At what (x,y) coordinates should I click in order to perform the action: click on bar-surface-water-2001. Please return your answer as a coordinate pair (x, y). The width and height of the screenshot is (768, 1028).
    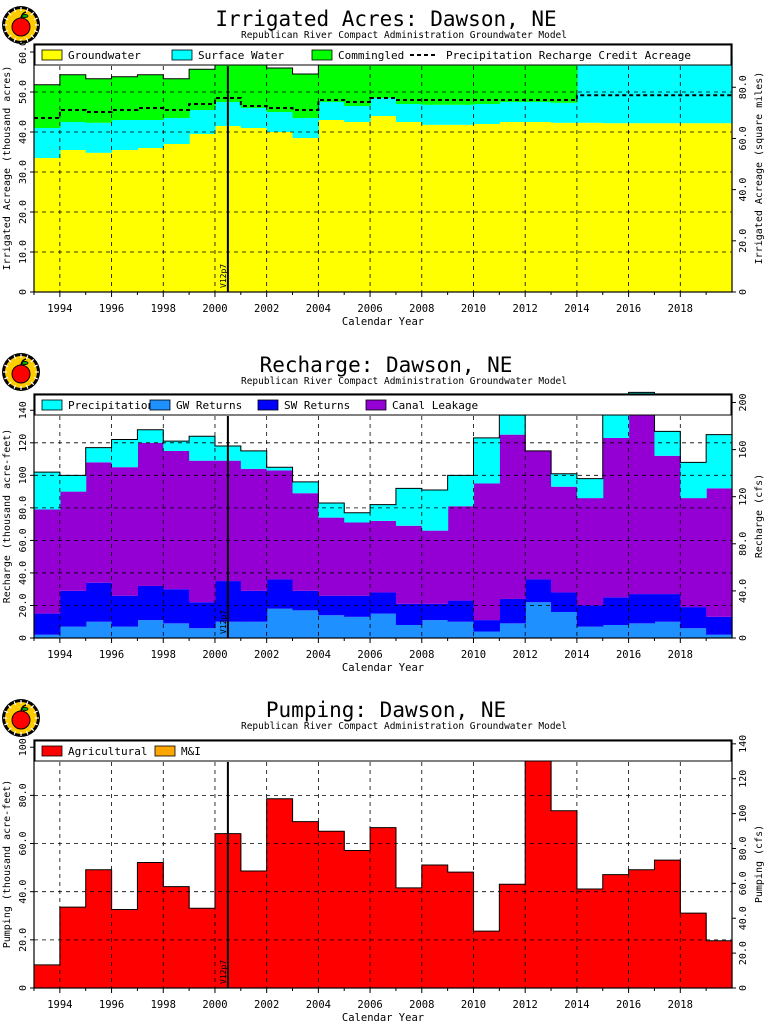
    Looking at the image, I should click on (254, 118).